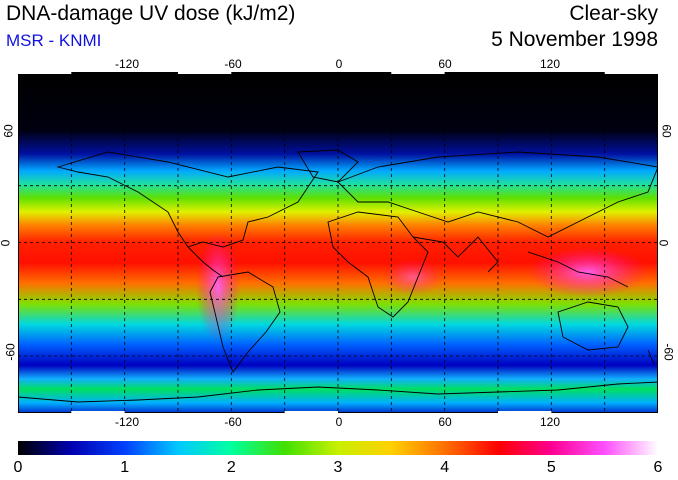 This screenshot has height=480, width=678. I want to click on coast-southeast-asia, so click(578, 269).